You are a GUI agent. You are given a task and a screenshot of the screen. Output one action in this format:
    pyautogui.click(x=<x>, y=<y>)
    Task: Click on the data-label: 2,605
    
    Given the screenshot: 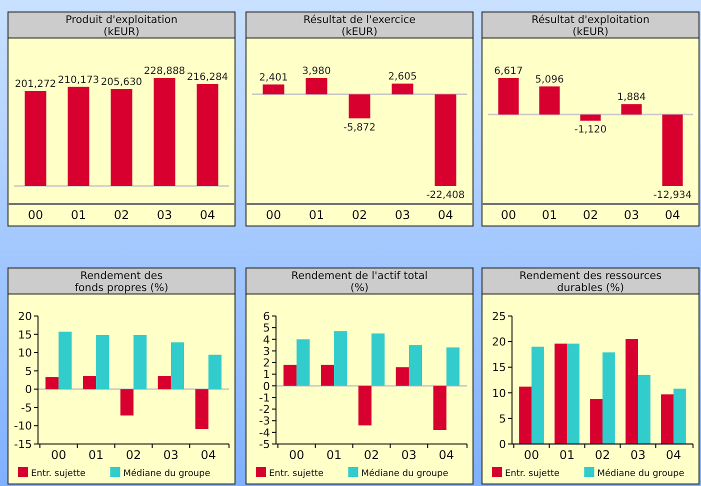 What is the action you would take?
    pyautogui.click(x=402, y=77)
    